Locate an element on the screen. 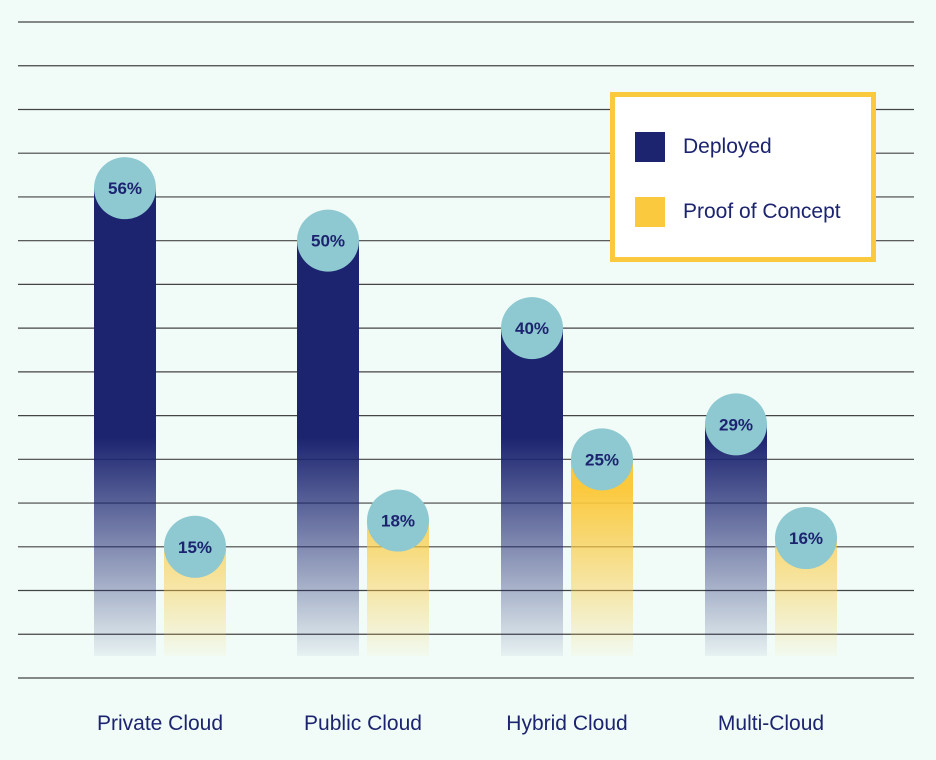  legend-swatch-proof-of-concept is located at coordinates (650, 212).